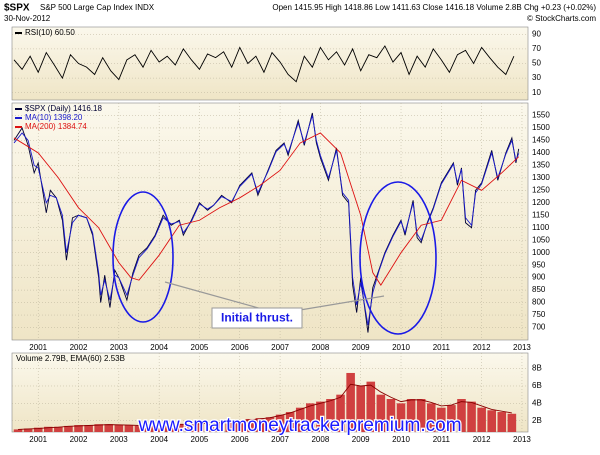 The width and height of the screenshot is (600, 455). I want to click on security-name: S&P 500 Large Cap Index INDX, so click(97, 7).